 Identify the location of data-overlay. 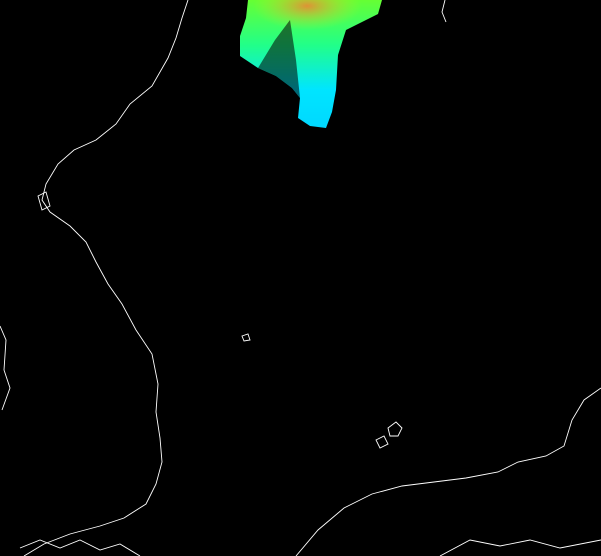
(311, 64).